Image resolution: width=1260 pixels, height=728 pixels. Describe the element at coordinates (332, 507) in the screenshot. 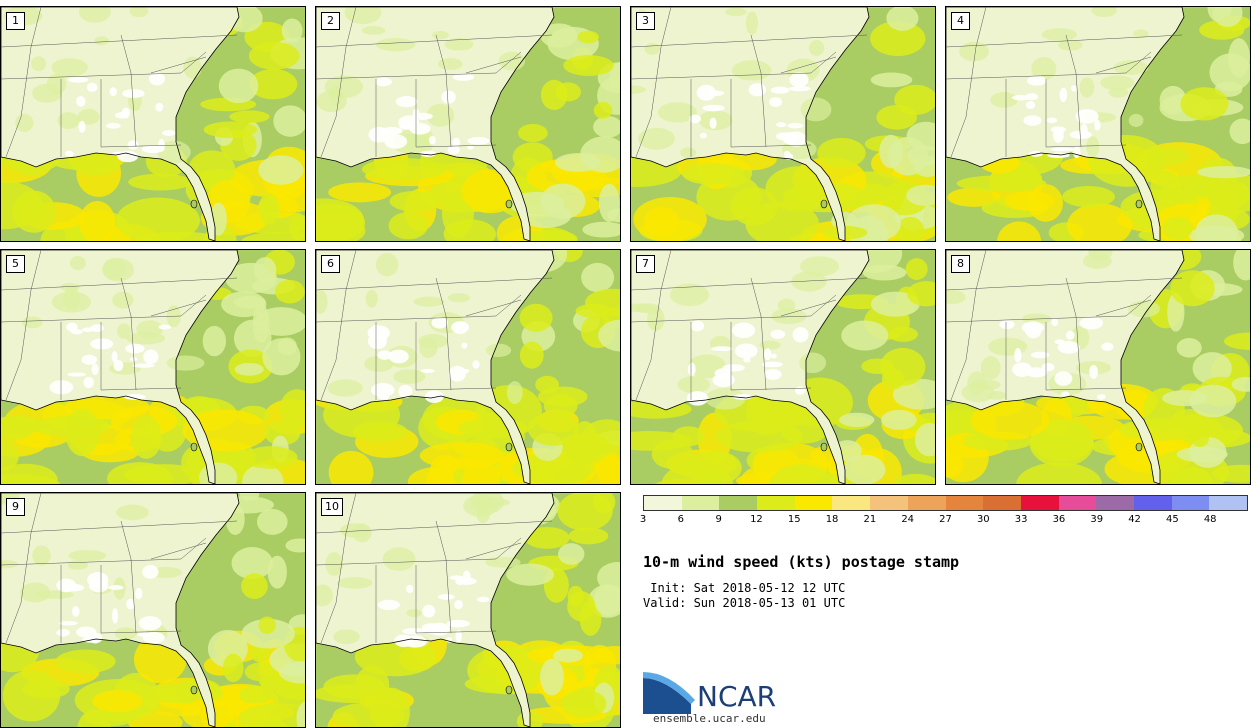

I see `member-number-label: 10` at that location.